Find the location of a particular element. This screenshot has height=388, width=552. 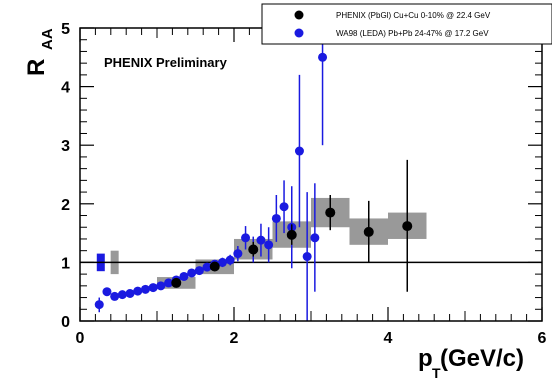

x-axis-label: p is located at coordinates (425, 358).